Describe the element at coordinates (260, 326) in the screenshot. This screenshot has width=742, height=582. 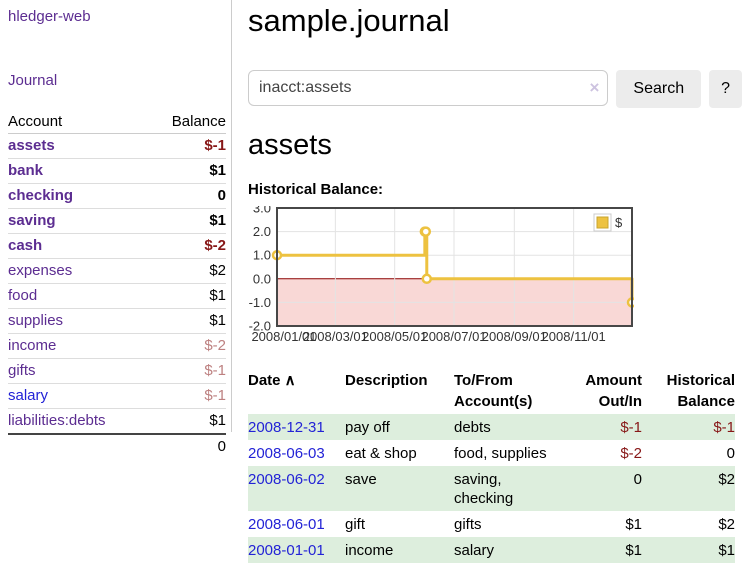
I see `svg-text: -2.0` at that location.